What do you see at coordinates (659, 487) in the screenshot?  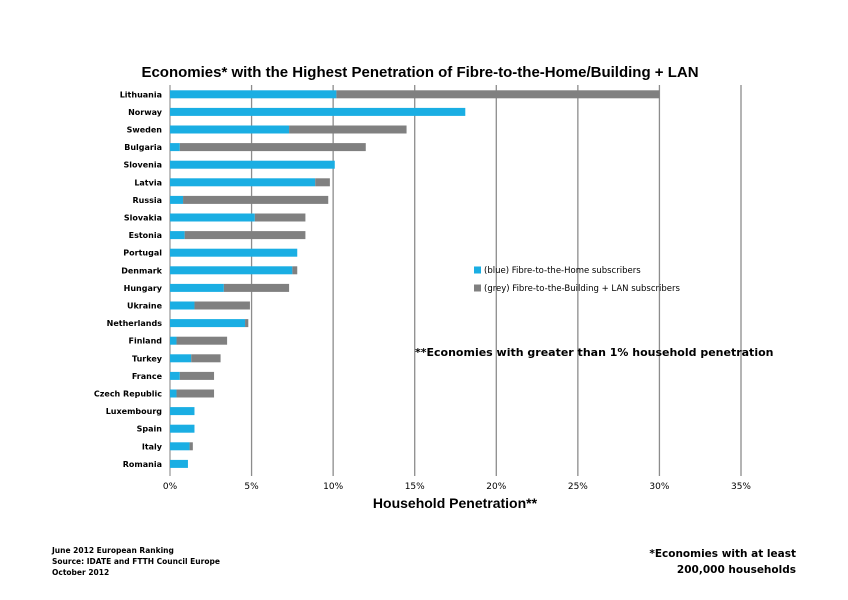 I see `x-tick-label: 30%` at bounding box center [659, 487].